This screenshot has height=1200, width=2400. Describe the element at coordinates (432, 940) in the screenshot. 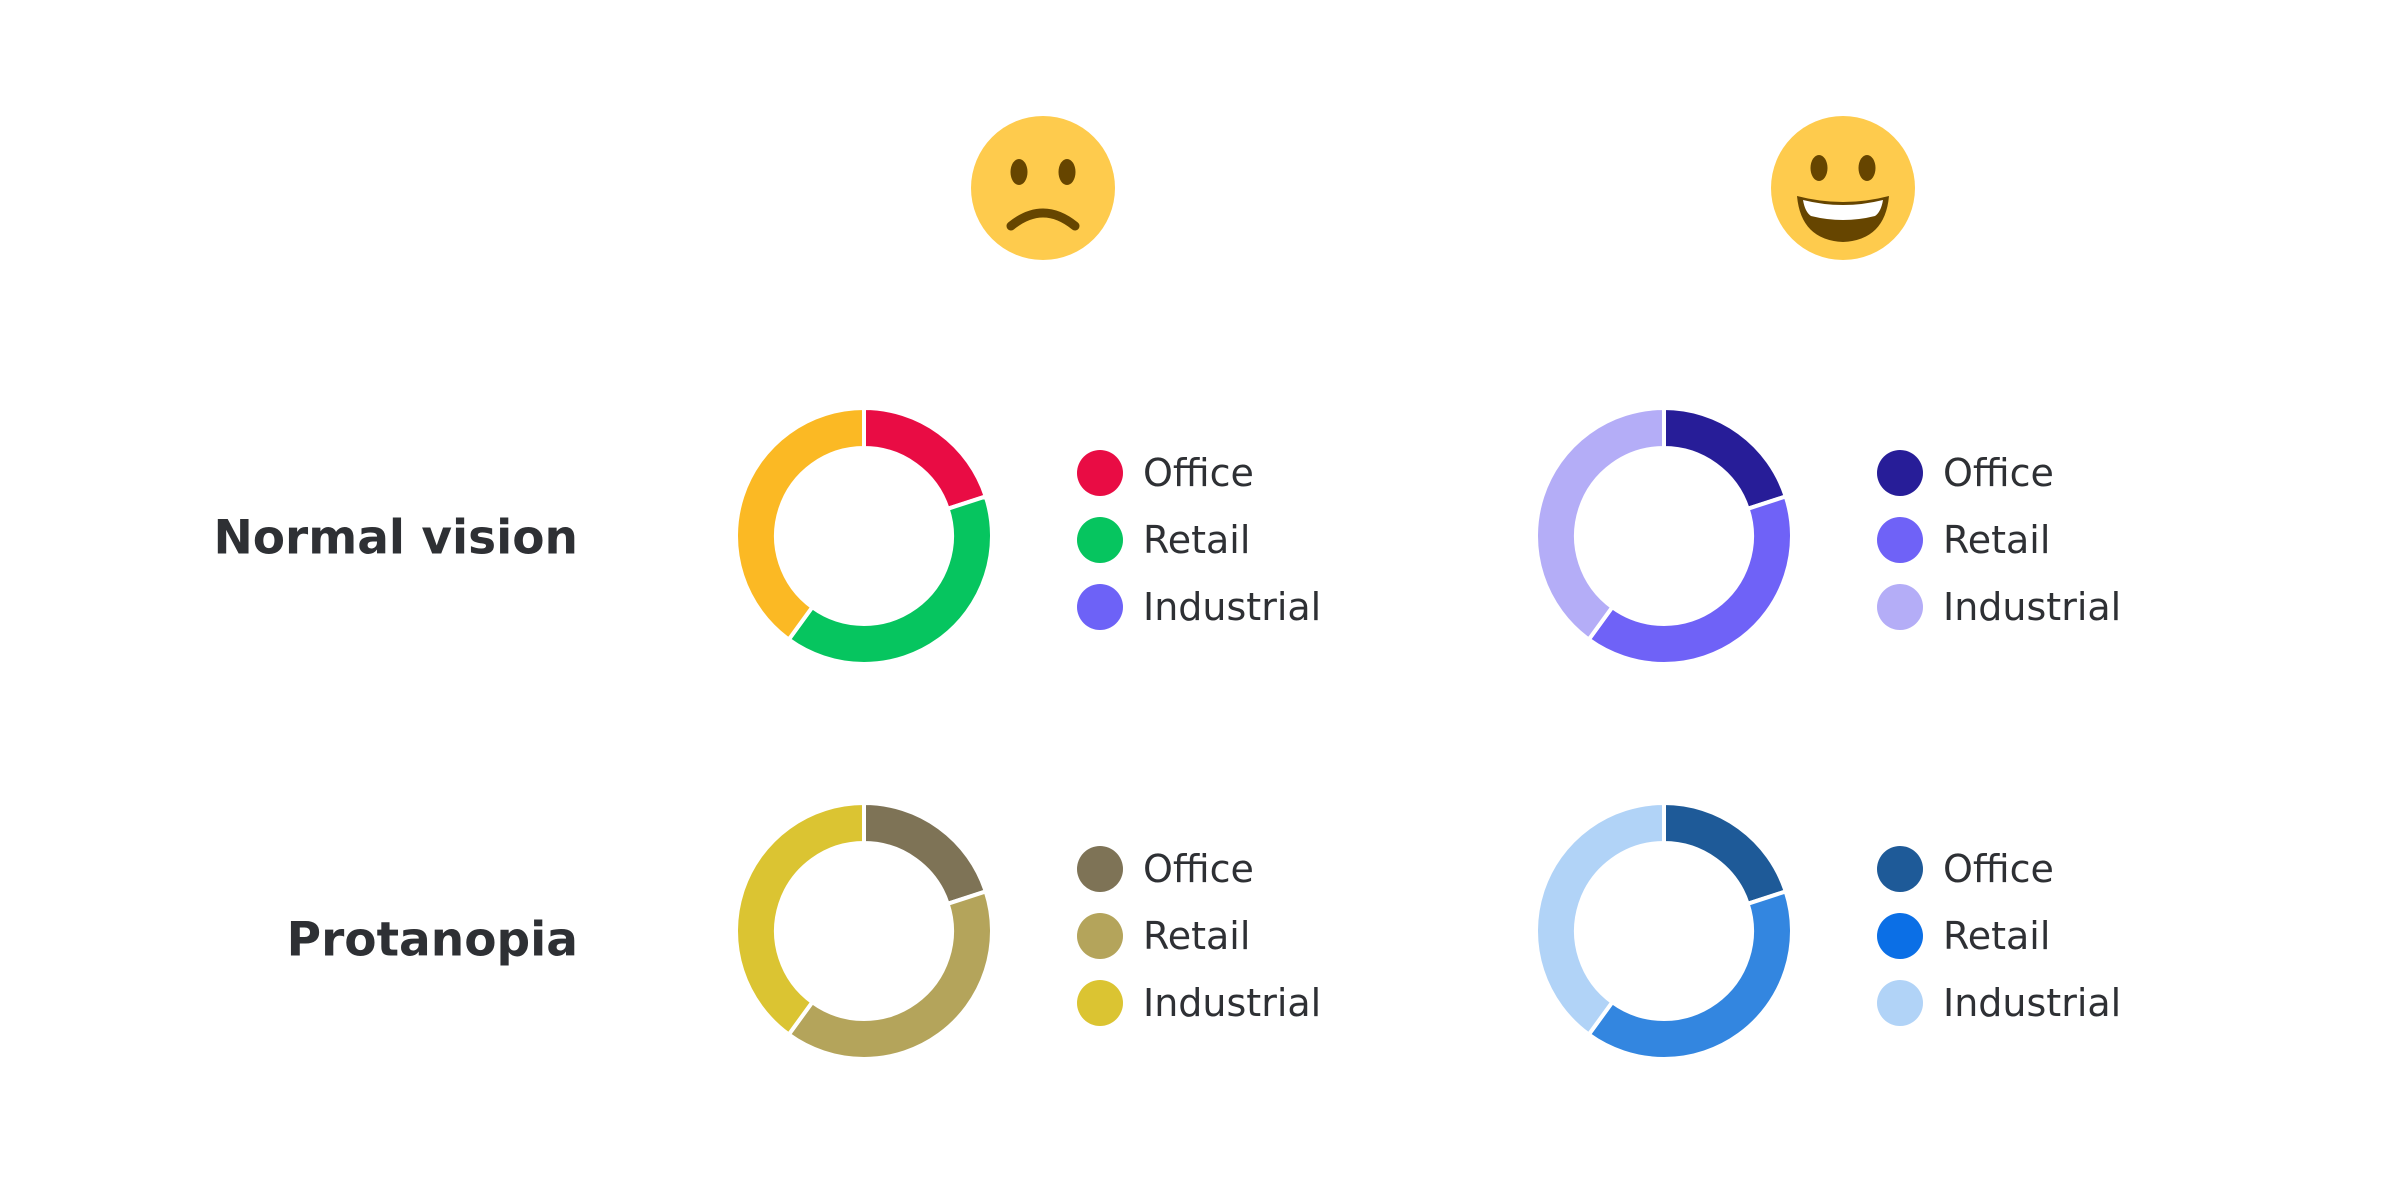

I see `row-label-protanopia: Protanopia` at that location.